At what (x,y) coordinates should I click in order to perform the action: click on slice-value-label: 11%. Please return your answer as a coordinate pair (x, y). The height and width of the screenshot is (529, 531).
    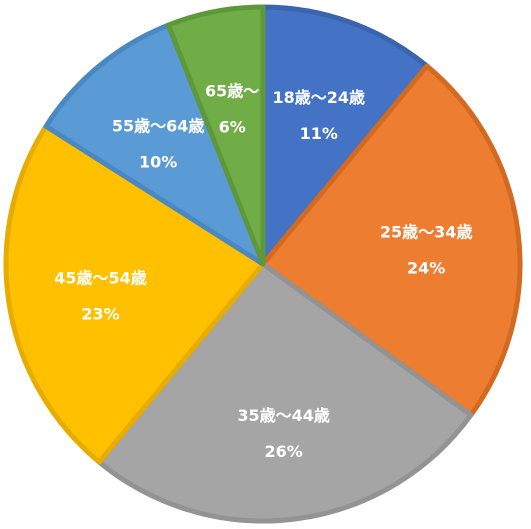
    Looking at the image, I should click on (319, 133).